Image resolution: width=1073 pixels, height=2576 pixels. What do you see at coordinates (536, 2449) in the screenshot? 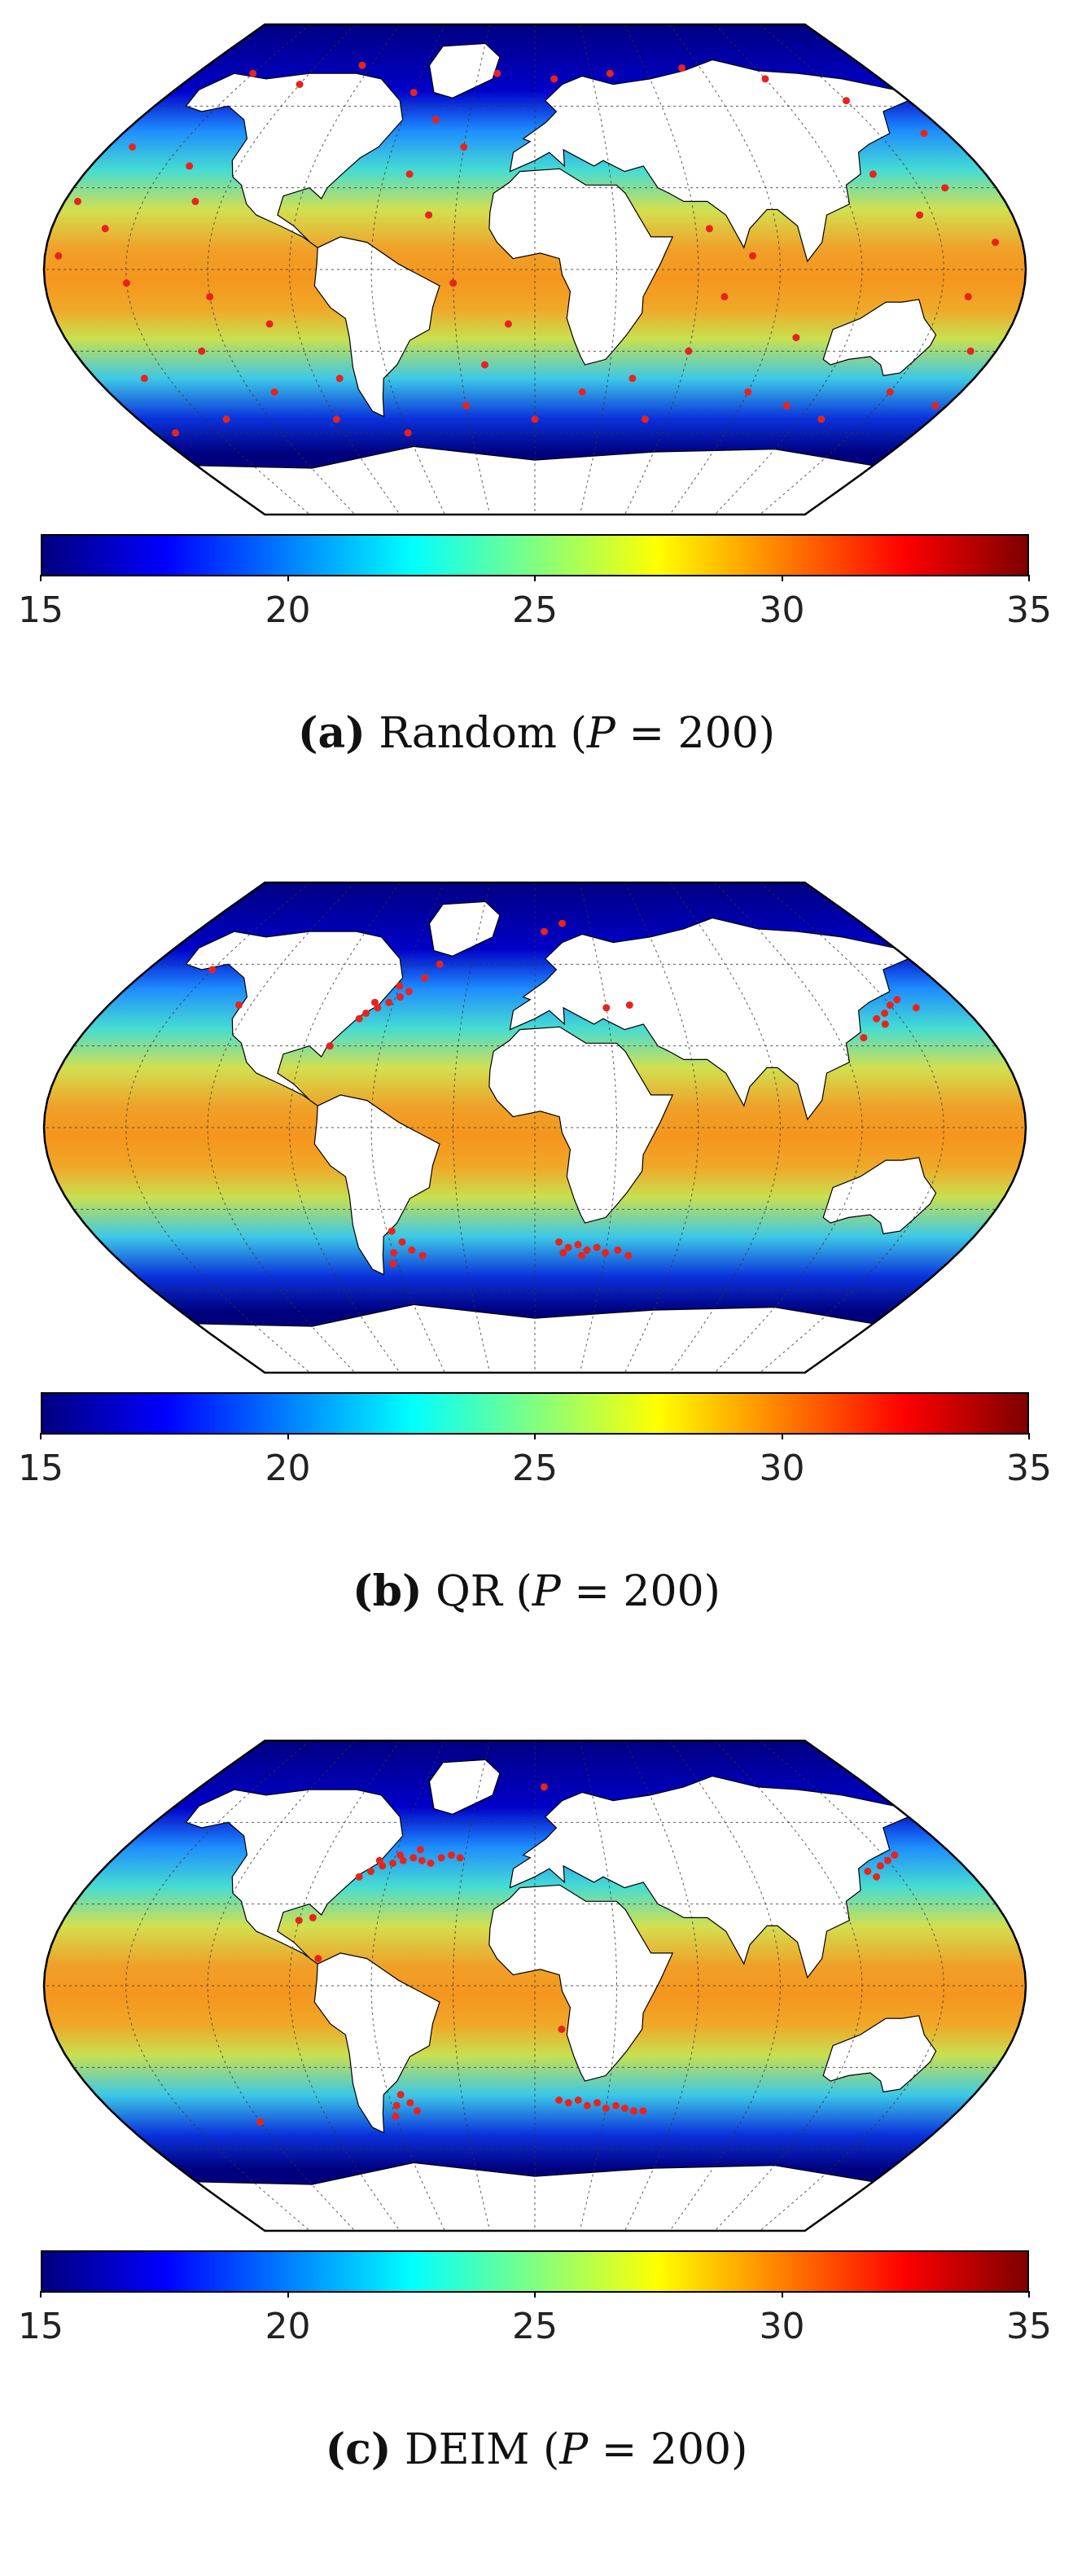
I see `subfigure-caption: (c) DEIM (P = 200)` at bounding box center [536, 2449].